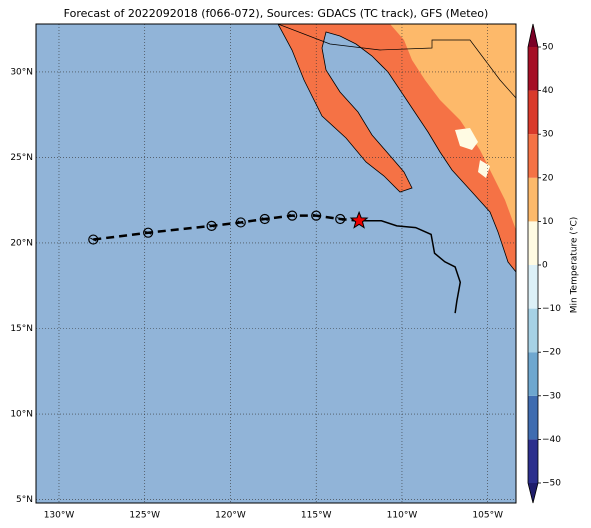 This screenshot has width=591, height=528. Describe the element at coordinates (316, 516) in the screenshot. I see `x-tick-label: 115°W` at that location.